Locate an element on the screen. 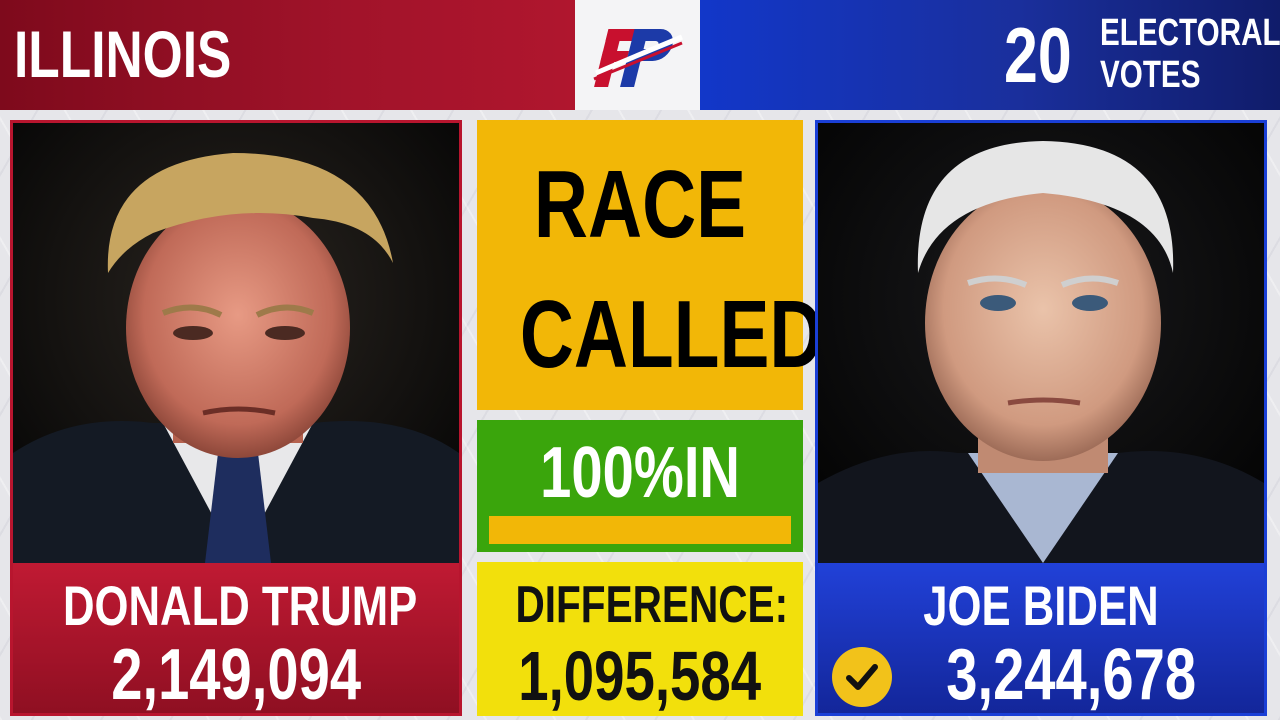 Image resolution: width=1280 pixels, height=720 pixels. candidate-votes: 3,244,678 is located at coordinates (1071, 675).